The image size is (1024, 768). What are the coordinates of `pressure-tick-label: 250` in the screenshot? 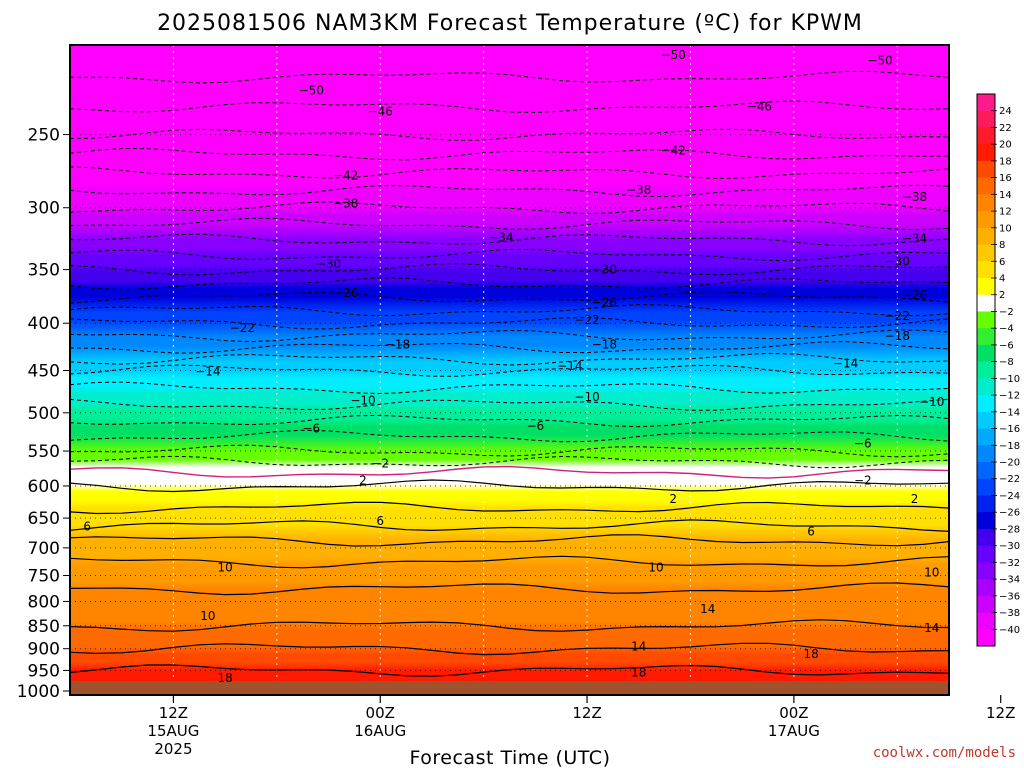 It's located at (44, 136).